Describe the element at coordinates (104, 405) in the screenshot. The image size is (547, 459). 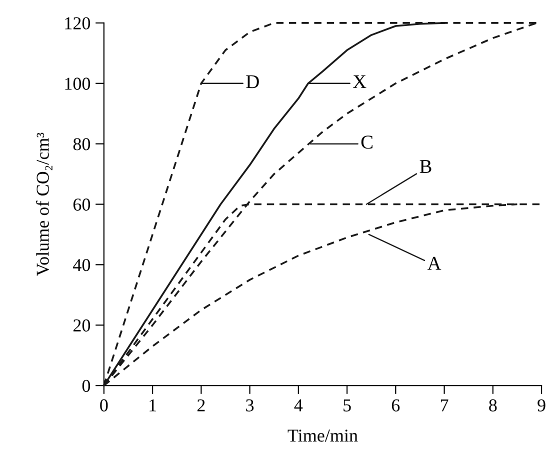
I see `x-tick-label: 0` at that location.